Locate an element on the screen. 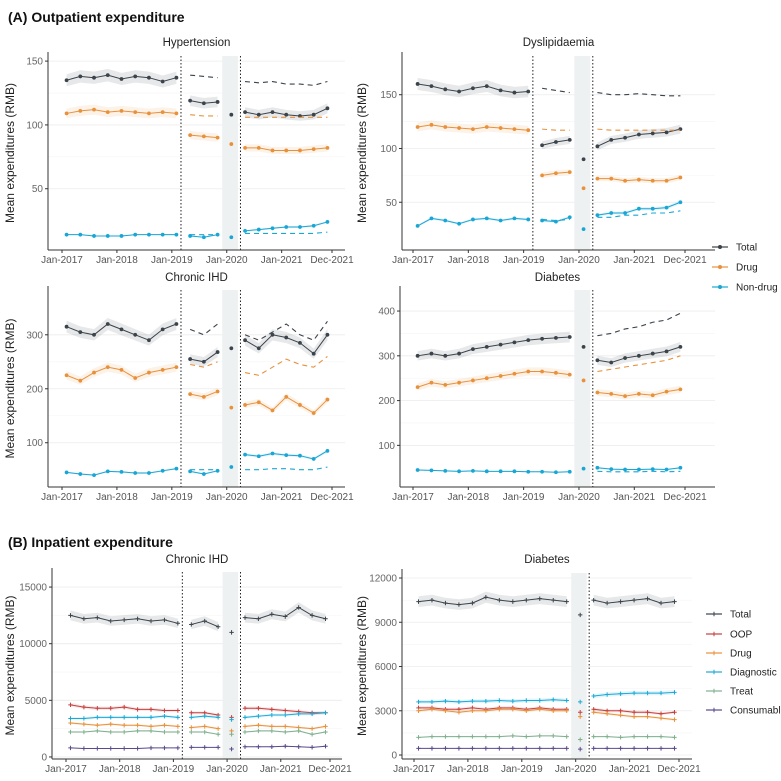 This screenshot has height=781, width=781. panel-title: Dyslipidaemia is located at coordinates (559, 43).